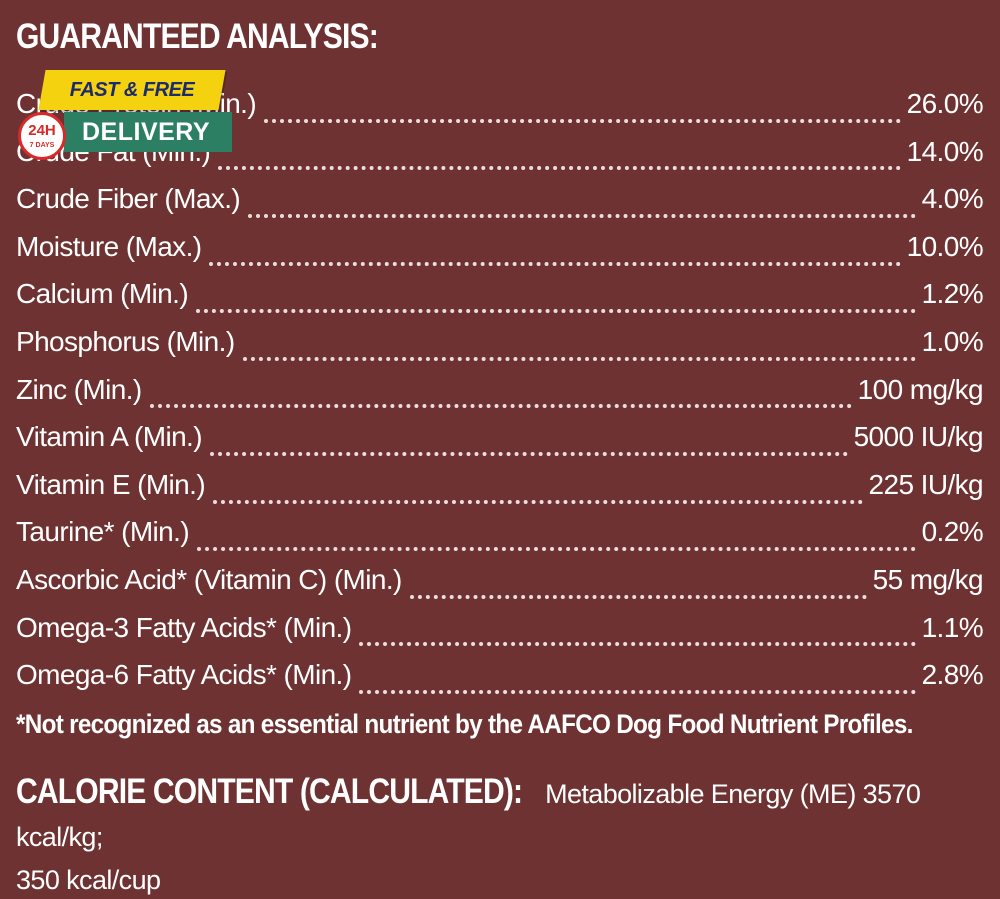  What do you see at coordinates (184, 675) in the screenshot?
I see `row-label: Omega-6 Fatty Acids* (Min.)` at bounding box center [184, 675].